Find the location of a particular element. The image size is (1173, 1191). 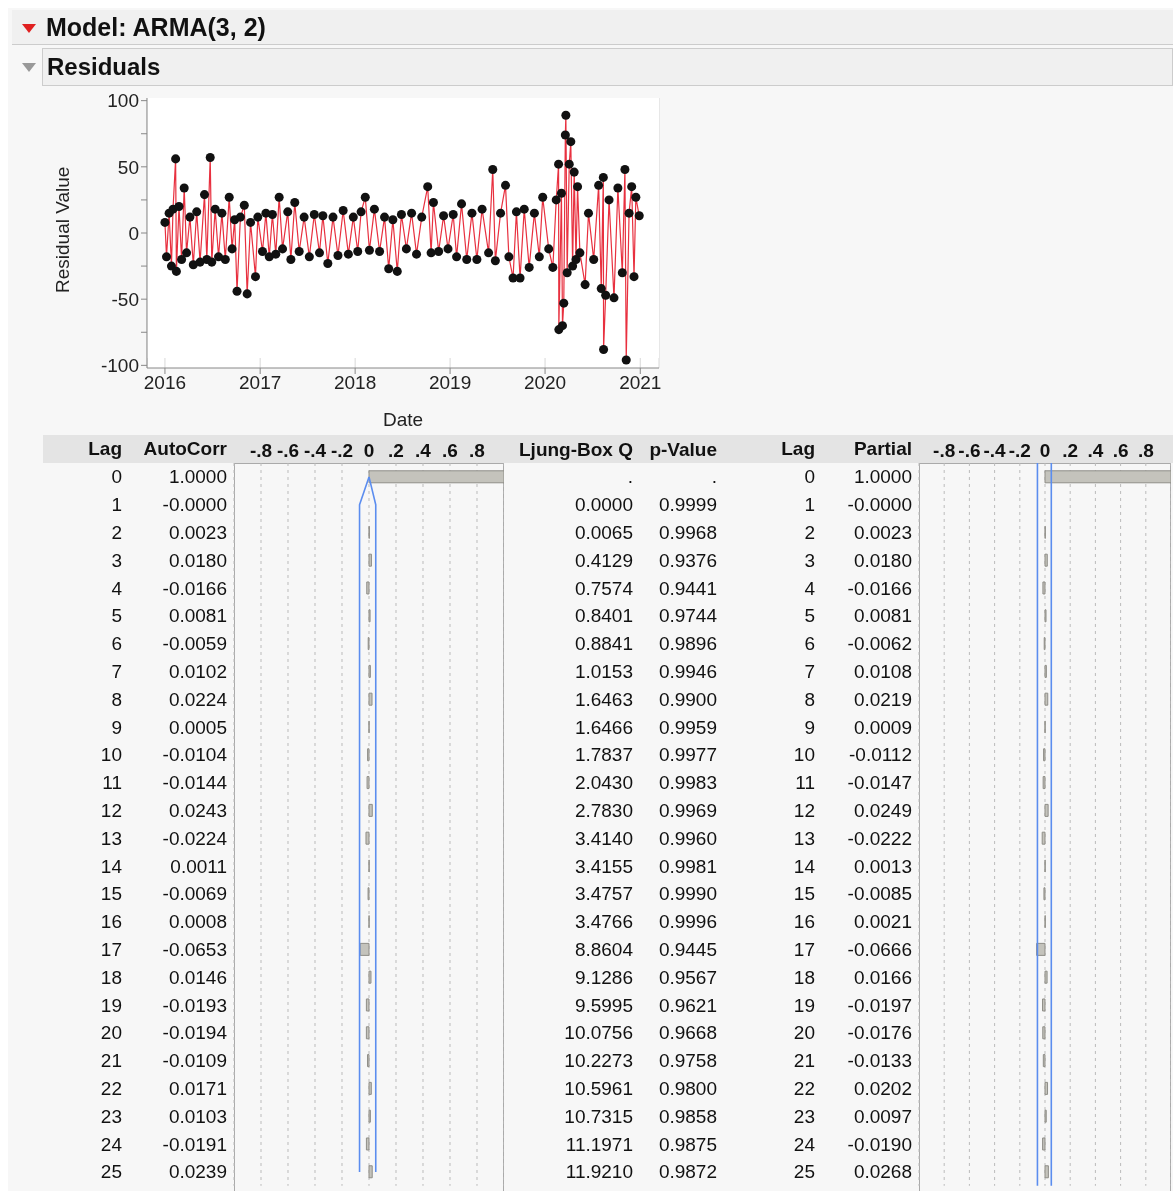

x-tick-label: 0 is located at coordinates (1045, 450).